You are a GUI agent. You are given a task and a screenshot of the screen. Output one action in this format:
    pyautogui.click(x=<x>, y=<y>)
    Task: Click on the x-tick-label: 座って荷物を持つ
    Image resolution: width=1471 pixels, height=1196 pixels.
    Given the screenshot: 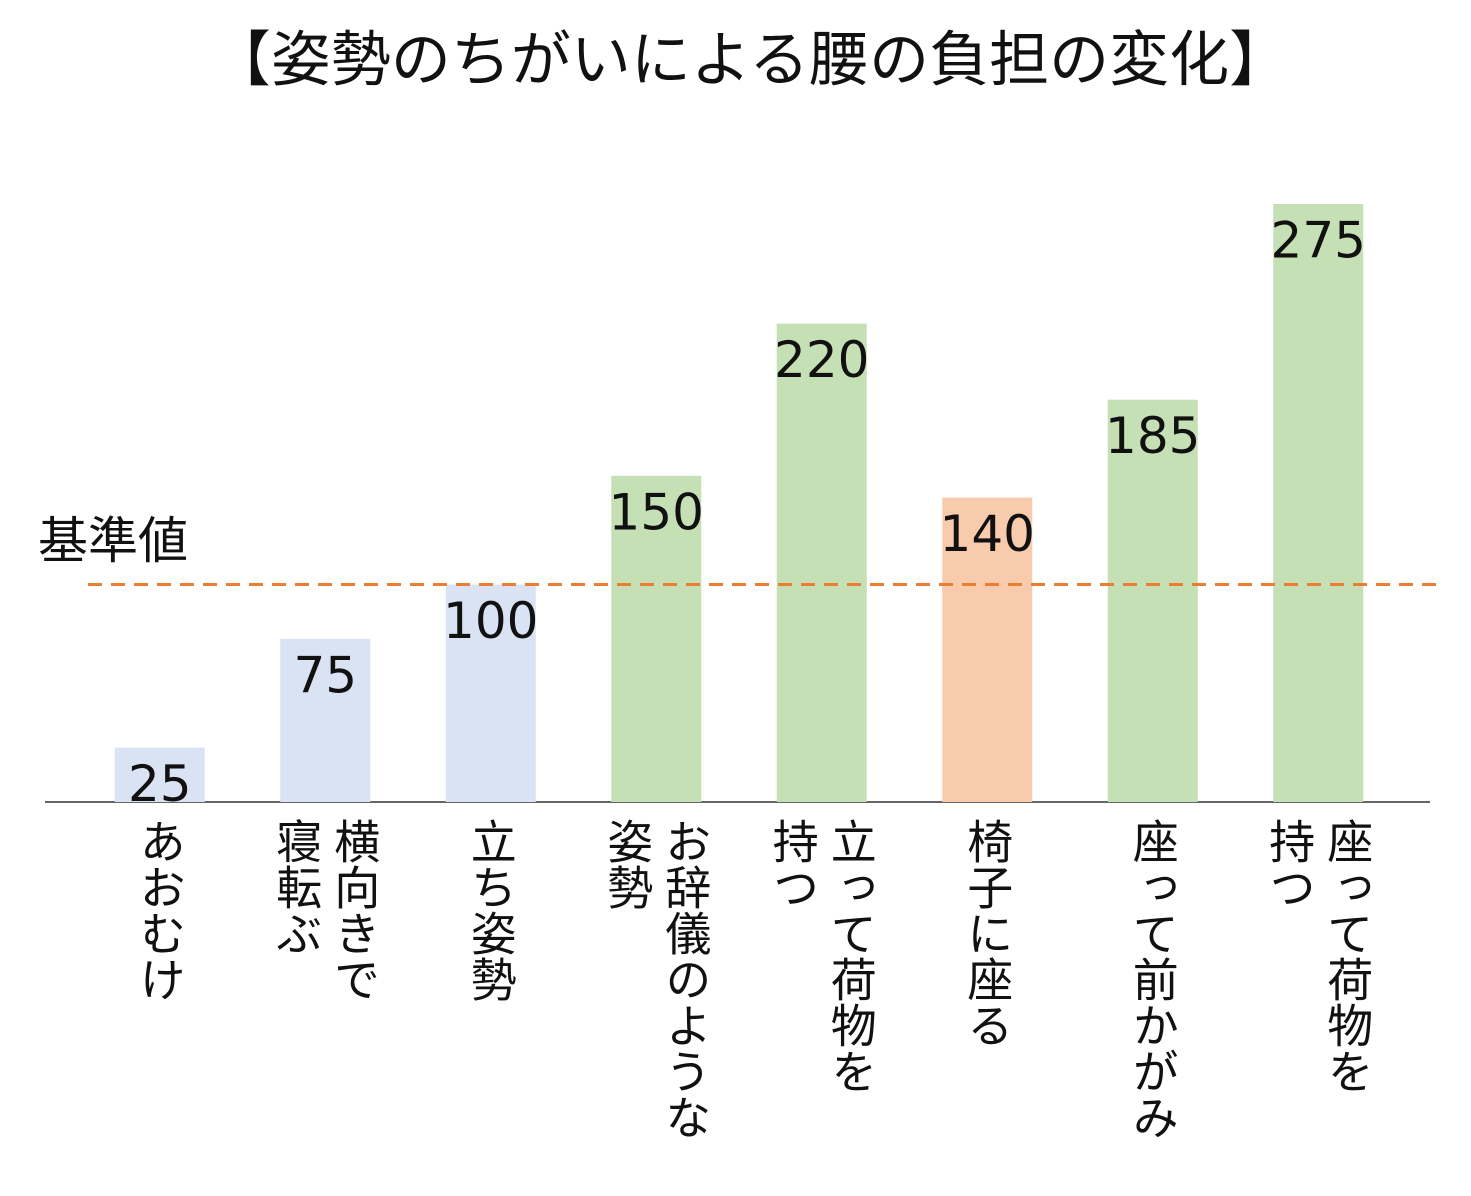 What is the action you would take?
    pyautogui.click(x=1318, y=956)
    